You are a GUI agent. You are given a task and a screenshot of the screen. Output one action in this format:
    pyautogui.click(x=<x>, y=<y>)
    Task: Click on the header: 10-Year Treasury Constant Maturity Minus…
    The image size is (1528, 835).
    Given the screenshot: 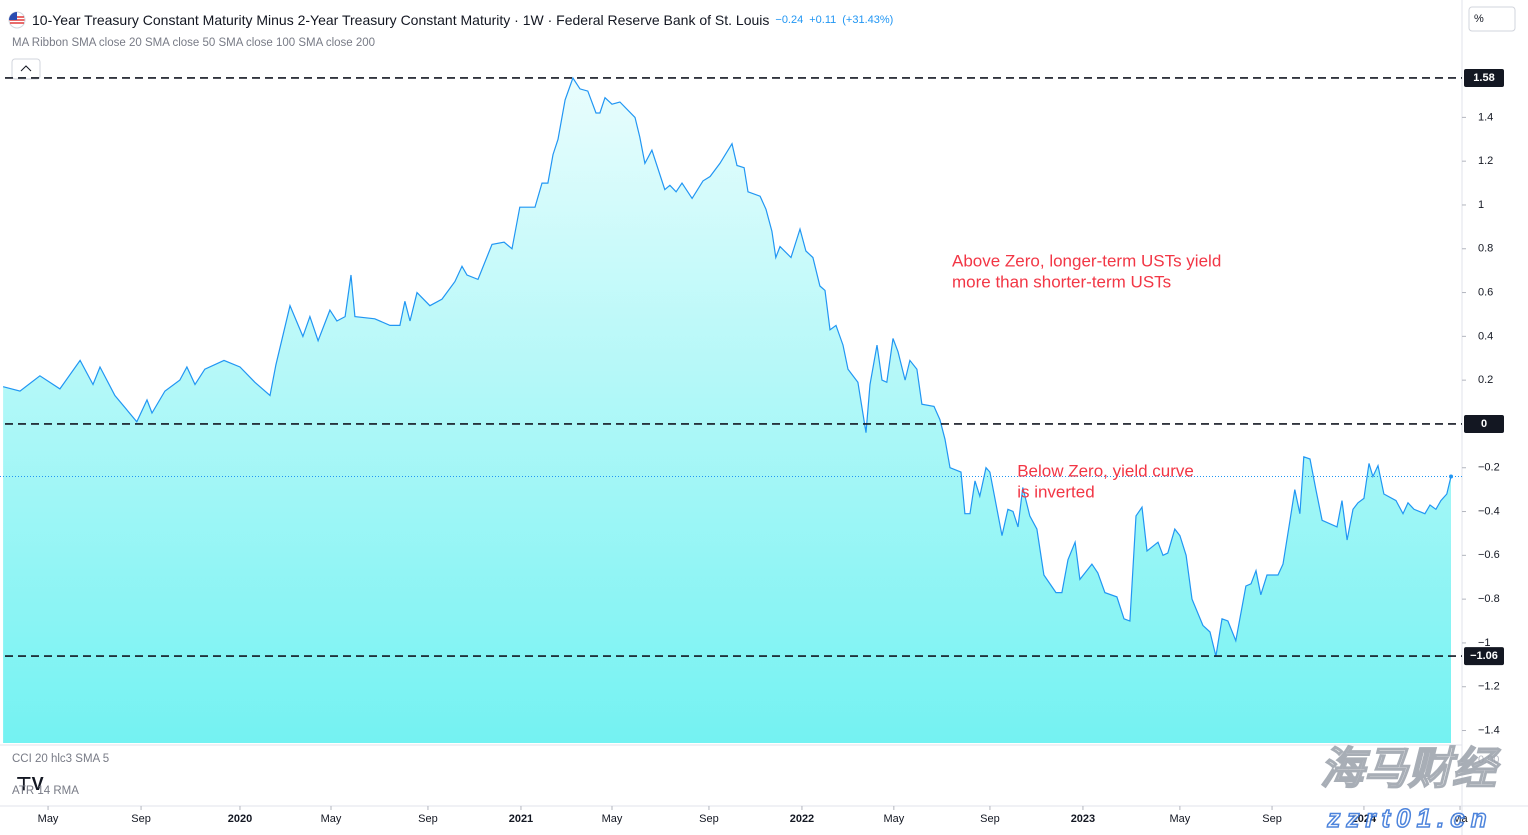 What is the action you would take?
    pyautogui.click(x=450, y=20)
    